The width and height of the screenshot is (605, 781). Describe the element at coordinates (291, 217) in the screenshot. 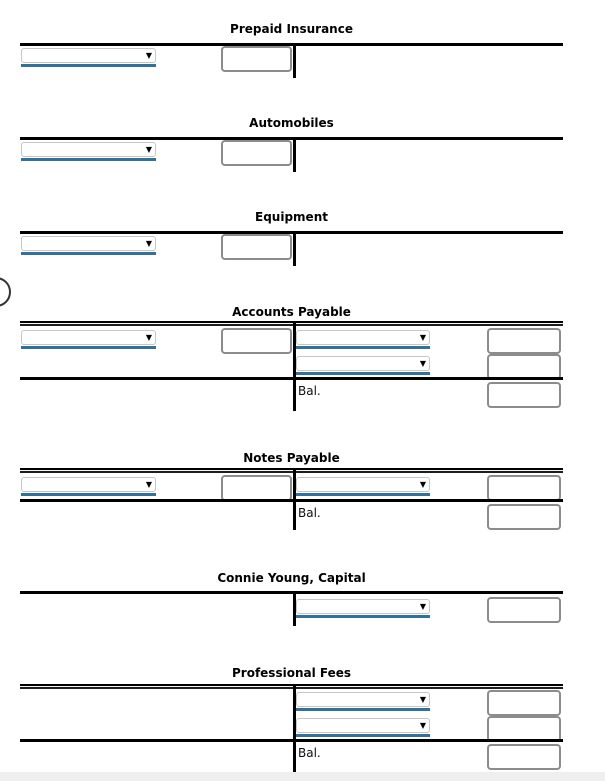

I see `account-title: Equipment` at that location.